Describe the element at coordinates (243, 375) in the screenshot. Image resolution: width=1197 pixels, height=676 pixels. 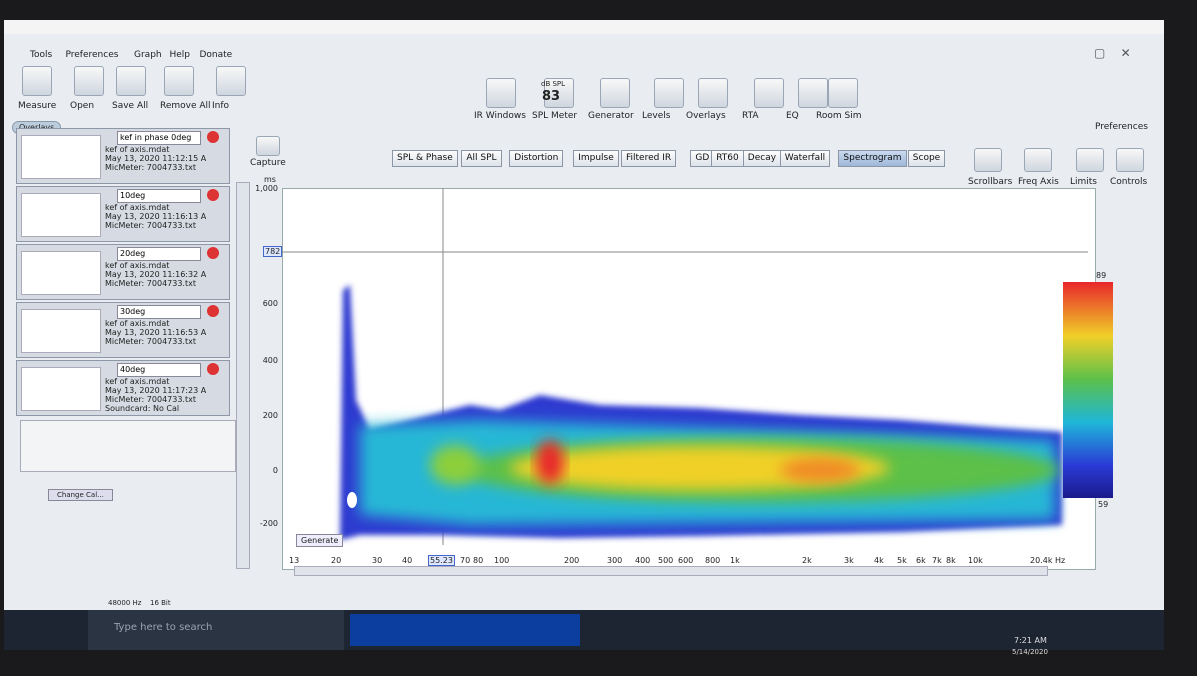
I see `scrollbar` at that location.